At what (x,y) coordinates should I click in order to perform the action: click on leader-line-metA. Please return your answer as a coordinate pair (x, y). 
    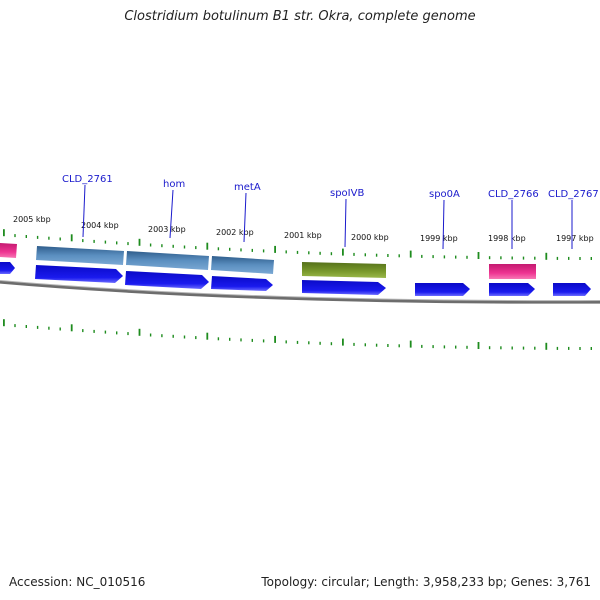
    Looking at the image, I should click on (245, 217).